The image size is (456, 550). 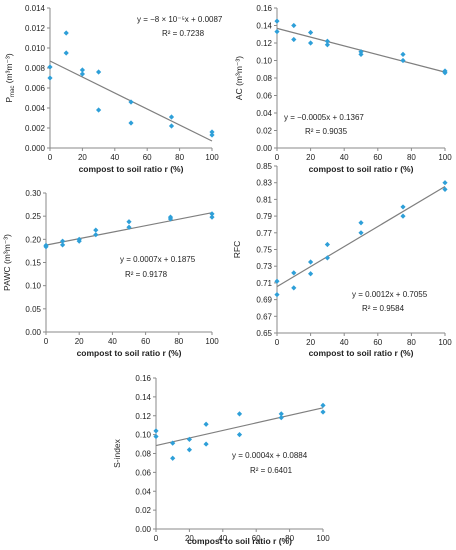 I want to click on y-tick-label: 0.004, so click(x=35, y=108).